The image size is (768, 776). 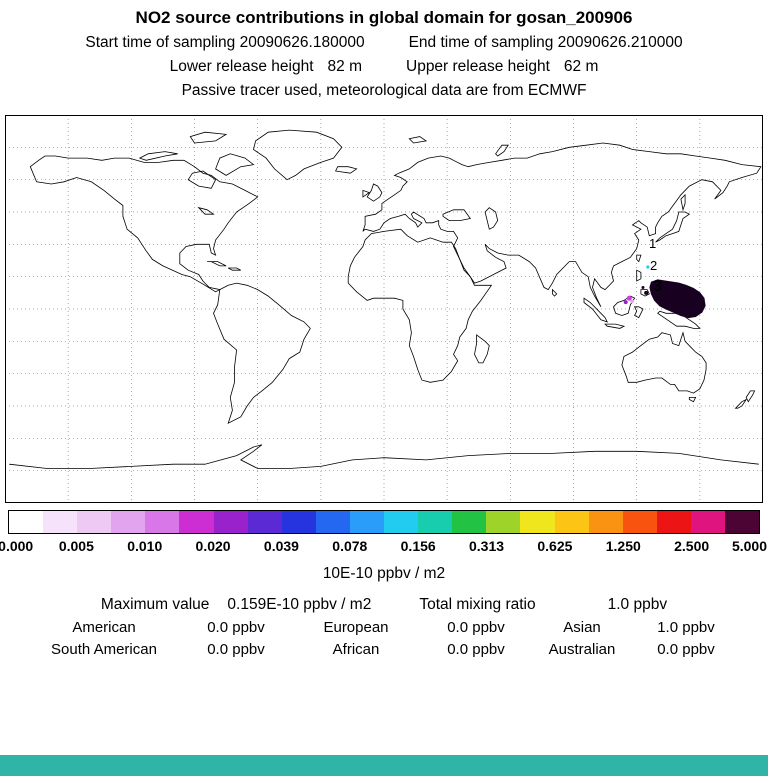 I want to click on colorbar-tick: 0.625, so click(x=555, y=546).